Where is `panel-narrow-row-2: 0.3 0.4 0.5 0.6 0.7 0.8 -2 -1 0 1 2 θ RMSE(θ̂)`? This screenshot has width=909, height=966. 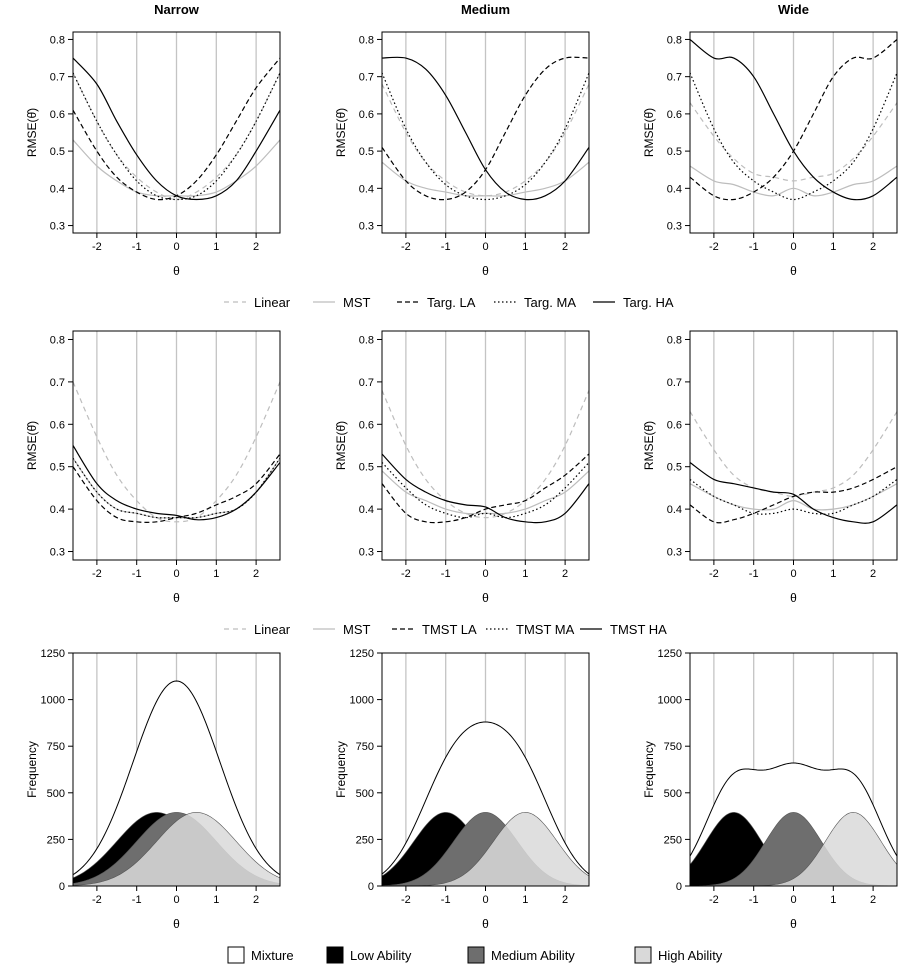 panel-narrow-row-2: 0.3 0.4 0.5 0.6 0.7 0.8 -2 -1 0 1 2 θ RMSE(θ̂) is located at coordinates (153, 467).